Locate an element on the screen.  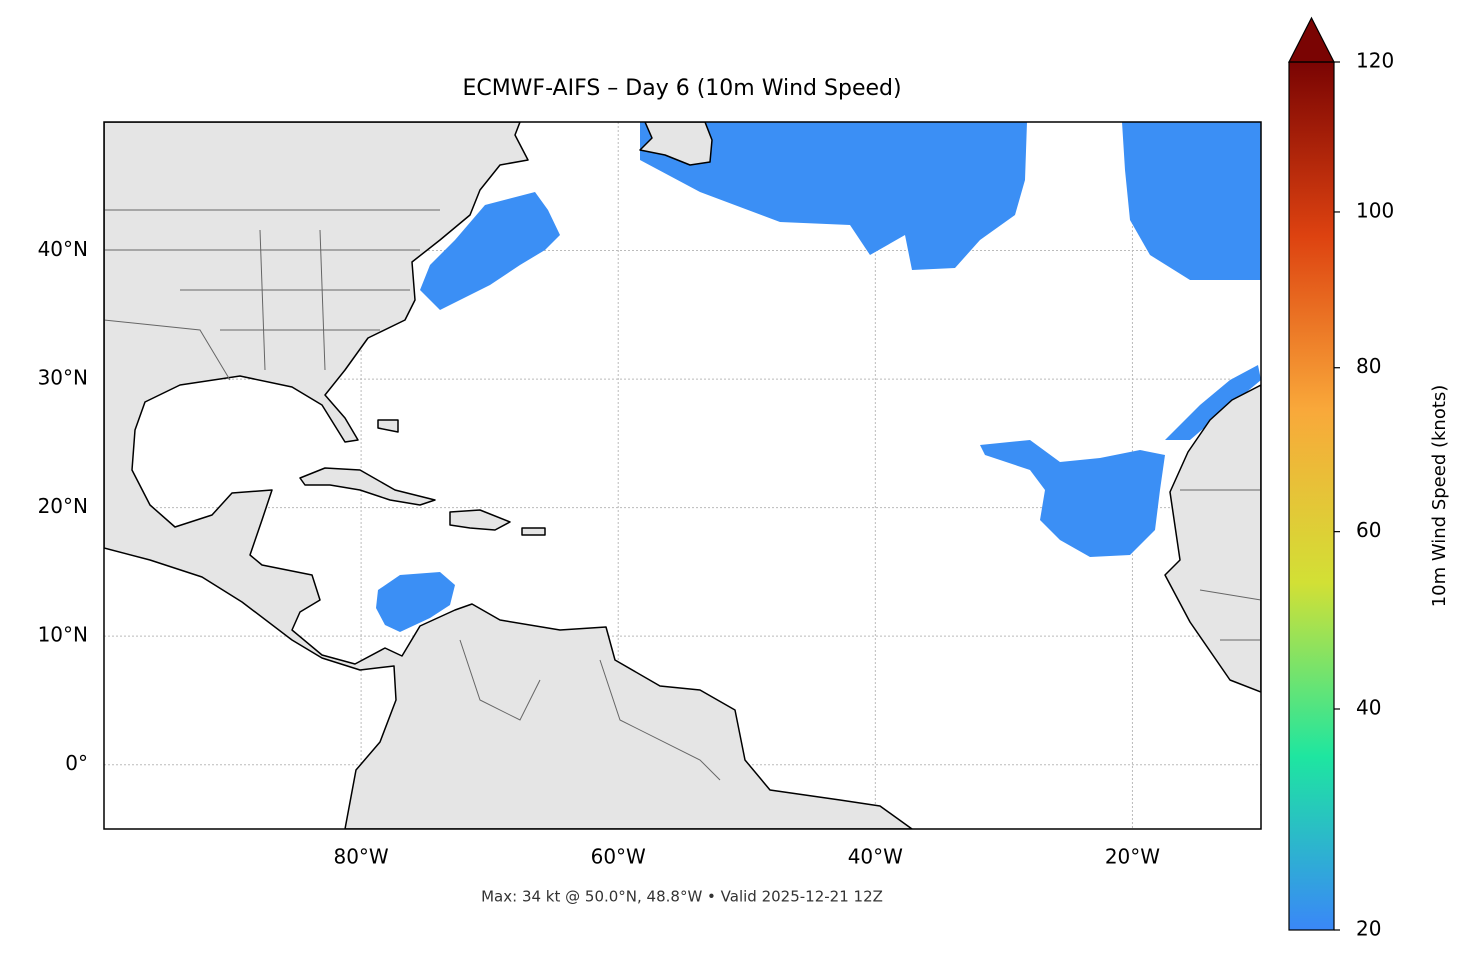
title: ECMWF-AIFS – Day 6 (10m Wind Speed) is located at coordinates (681, 88).